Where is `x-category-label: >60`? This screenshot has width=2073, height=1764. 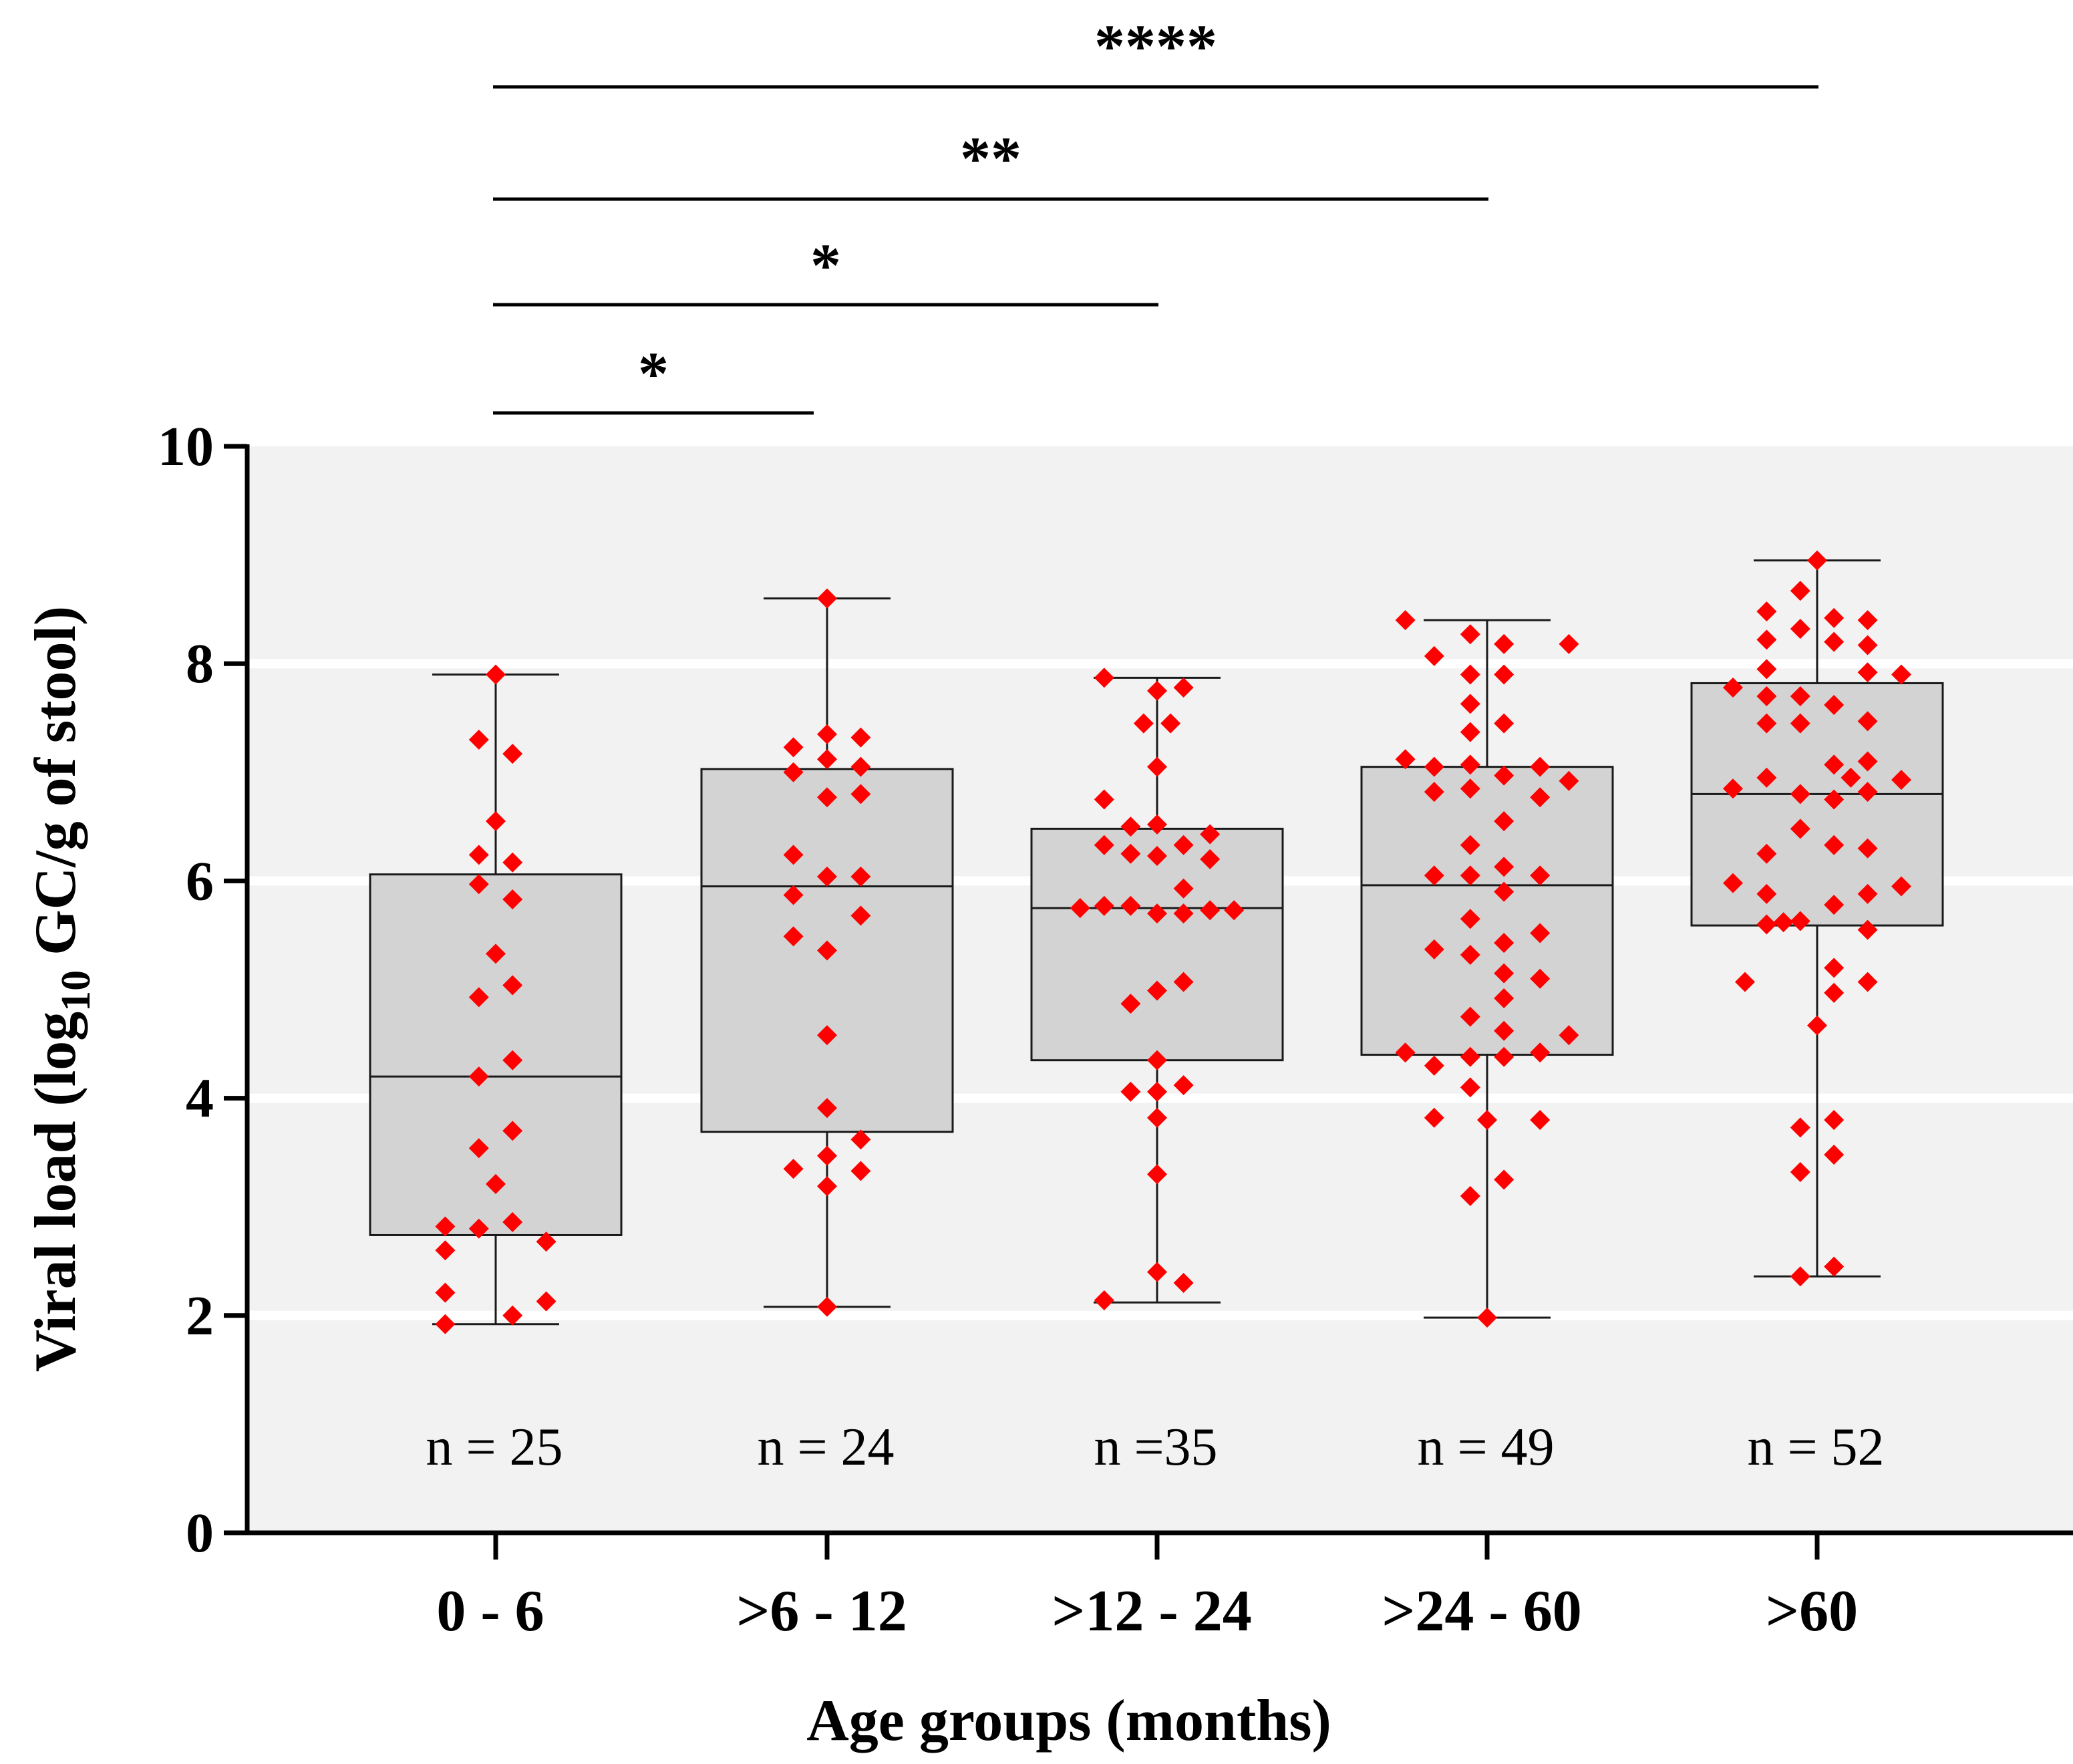 x-category-label: >60 is located at coordinates (1812, 1611).